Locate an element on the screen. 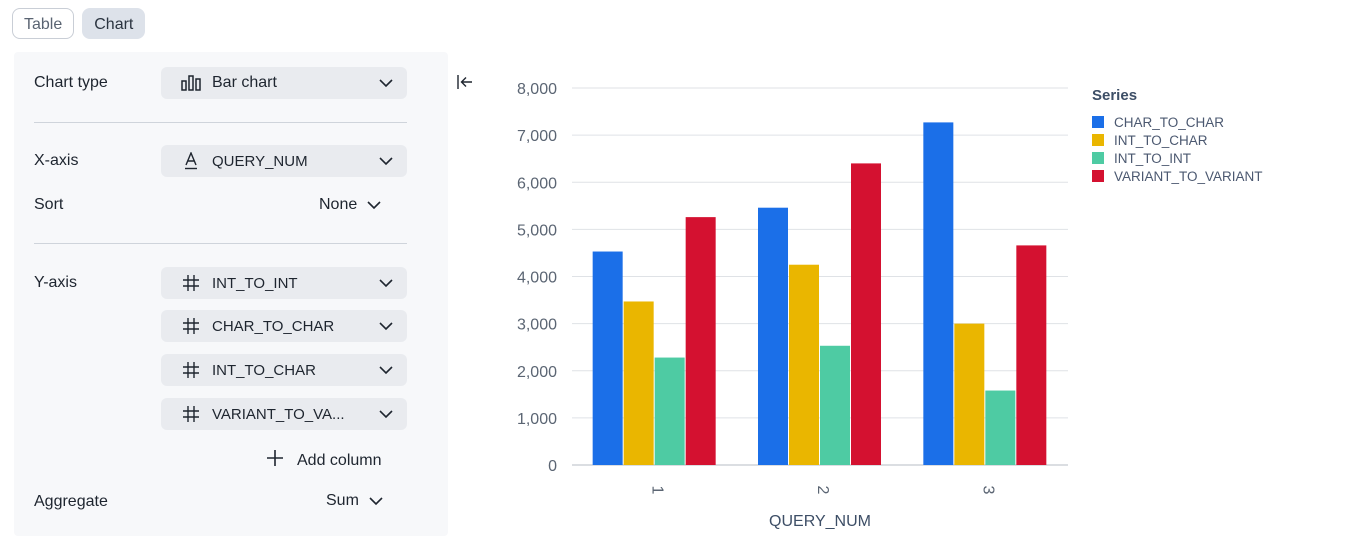  collapse-panel-button is located at coordinates (465, 84).